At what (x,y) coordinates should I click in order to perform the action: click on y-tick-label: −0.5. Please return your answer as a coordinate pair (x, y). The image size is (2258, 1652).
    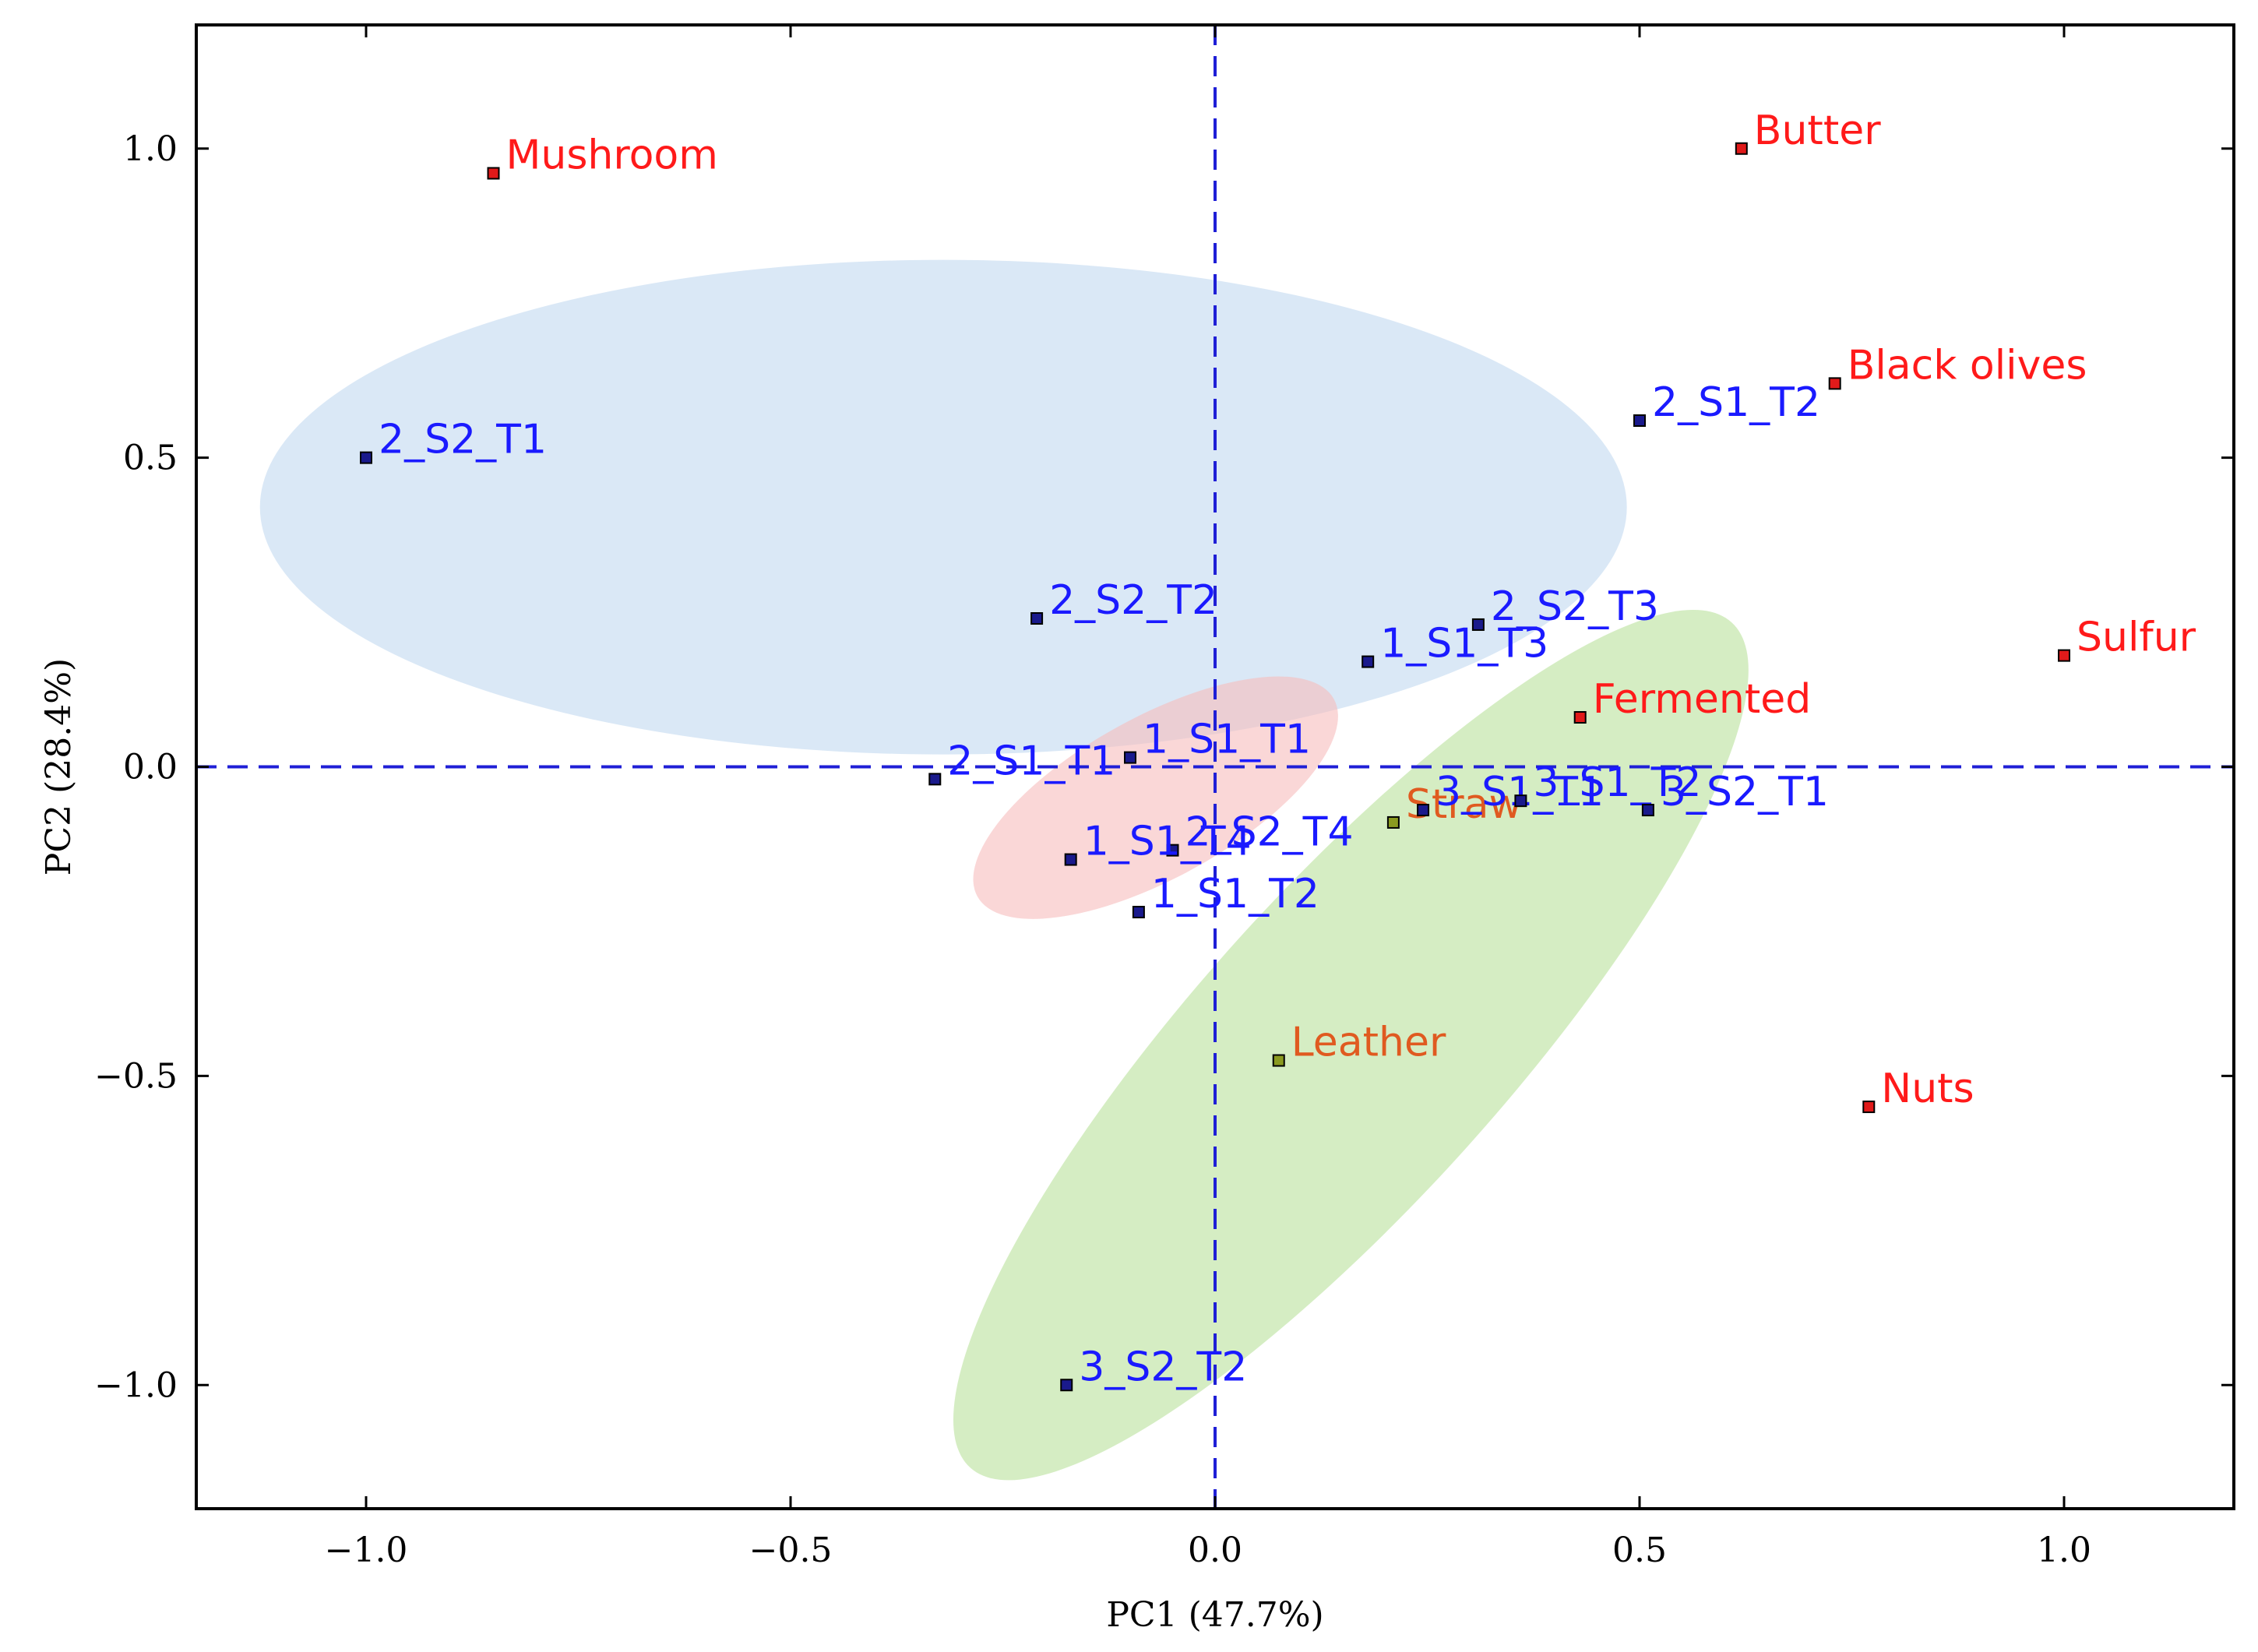
    Looking at the image, I should click on (136, 1076).